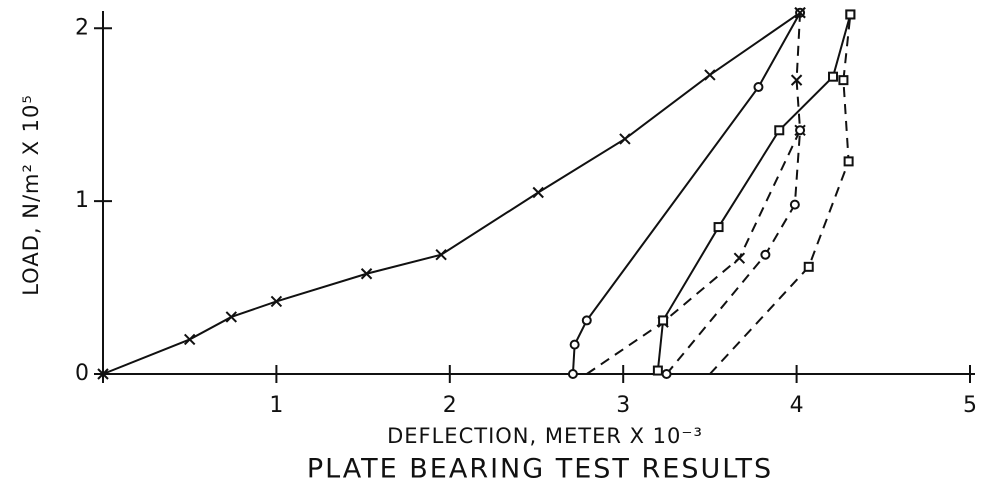  Describe the element at coordinates (31, 195) in the screenshot. I see `y-axis-label: LOAD, N/m² X 10⁵` at that location.